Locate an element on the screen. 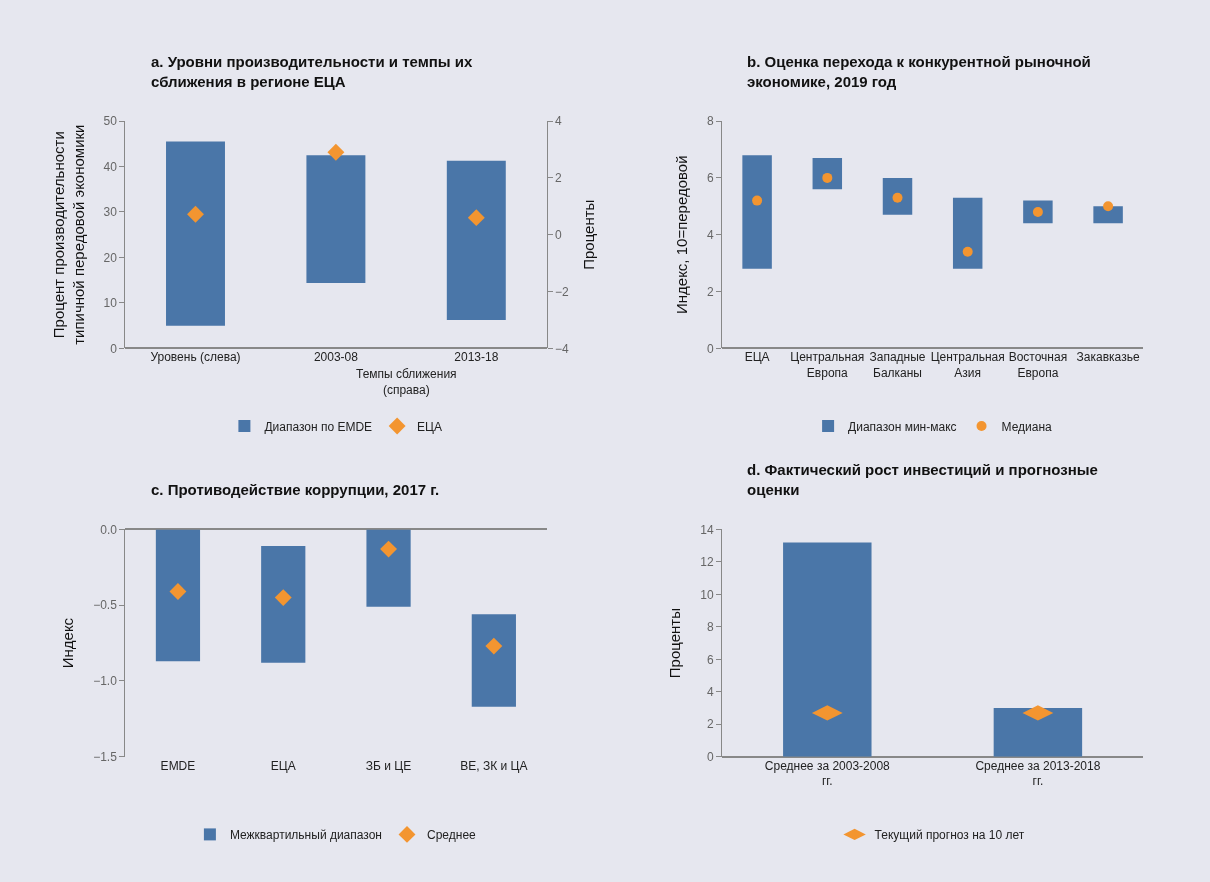 Image resolution: width=1210 pixels, height=882 pixels. x-tick-label: Западные Балканы is located at coordinates (897, 365).